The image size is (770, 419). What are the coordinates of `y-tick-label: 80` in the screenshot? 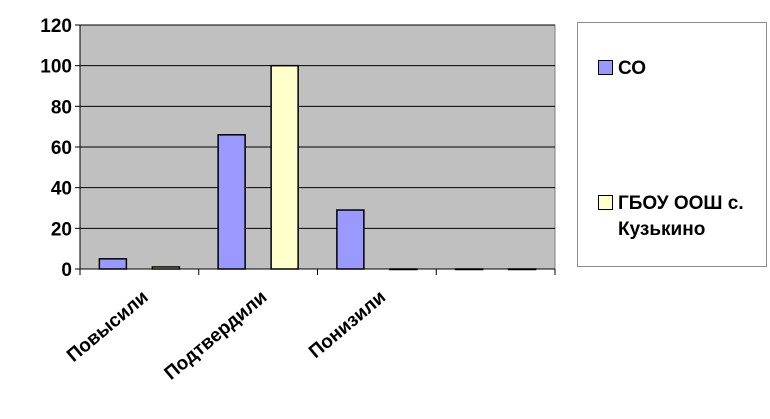 It's located at (61, 107).